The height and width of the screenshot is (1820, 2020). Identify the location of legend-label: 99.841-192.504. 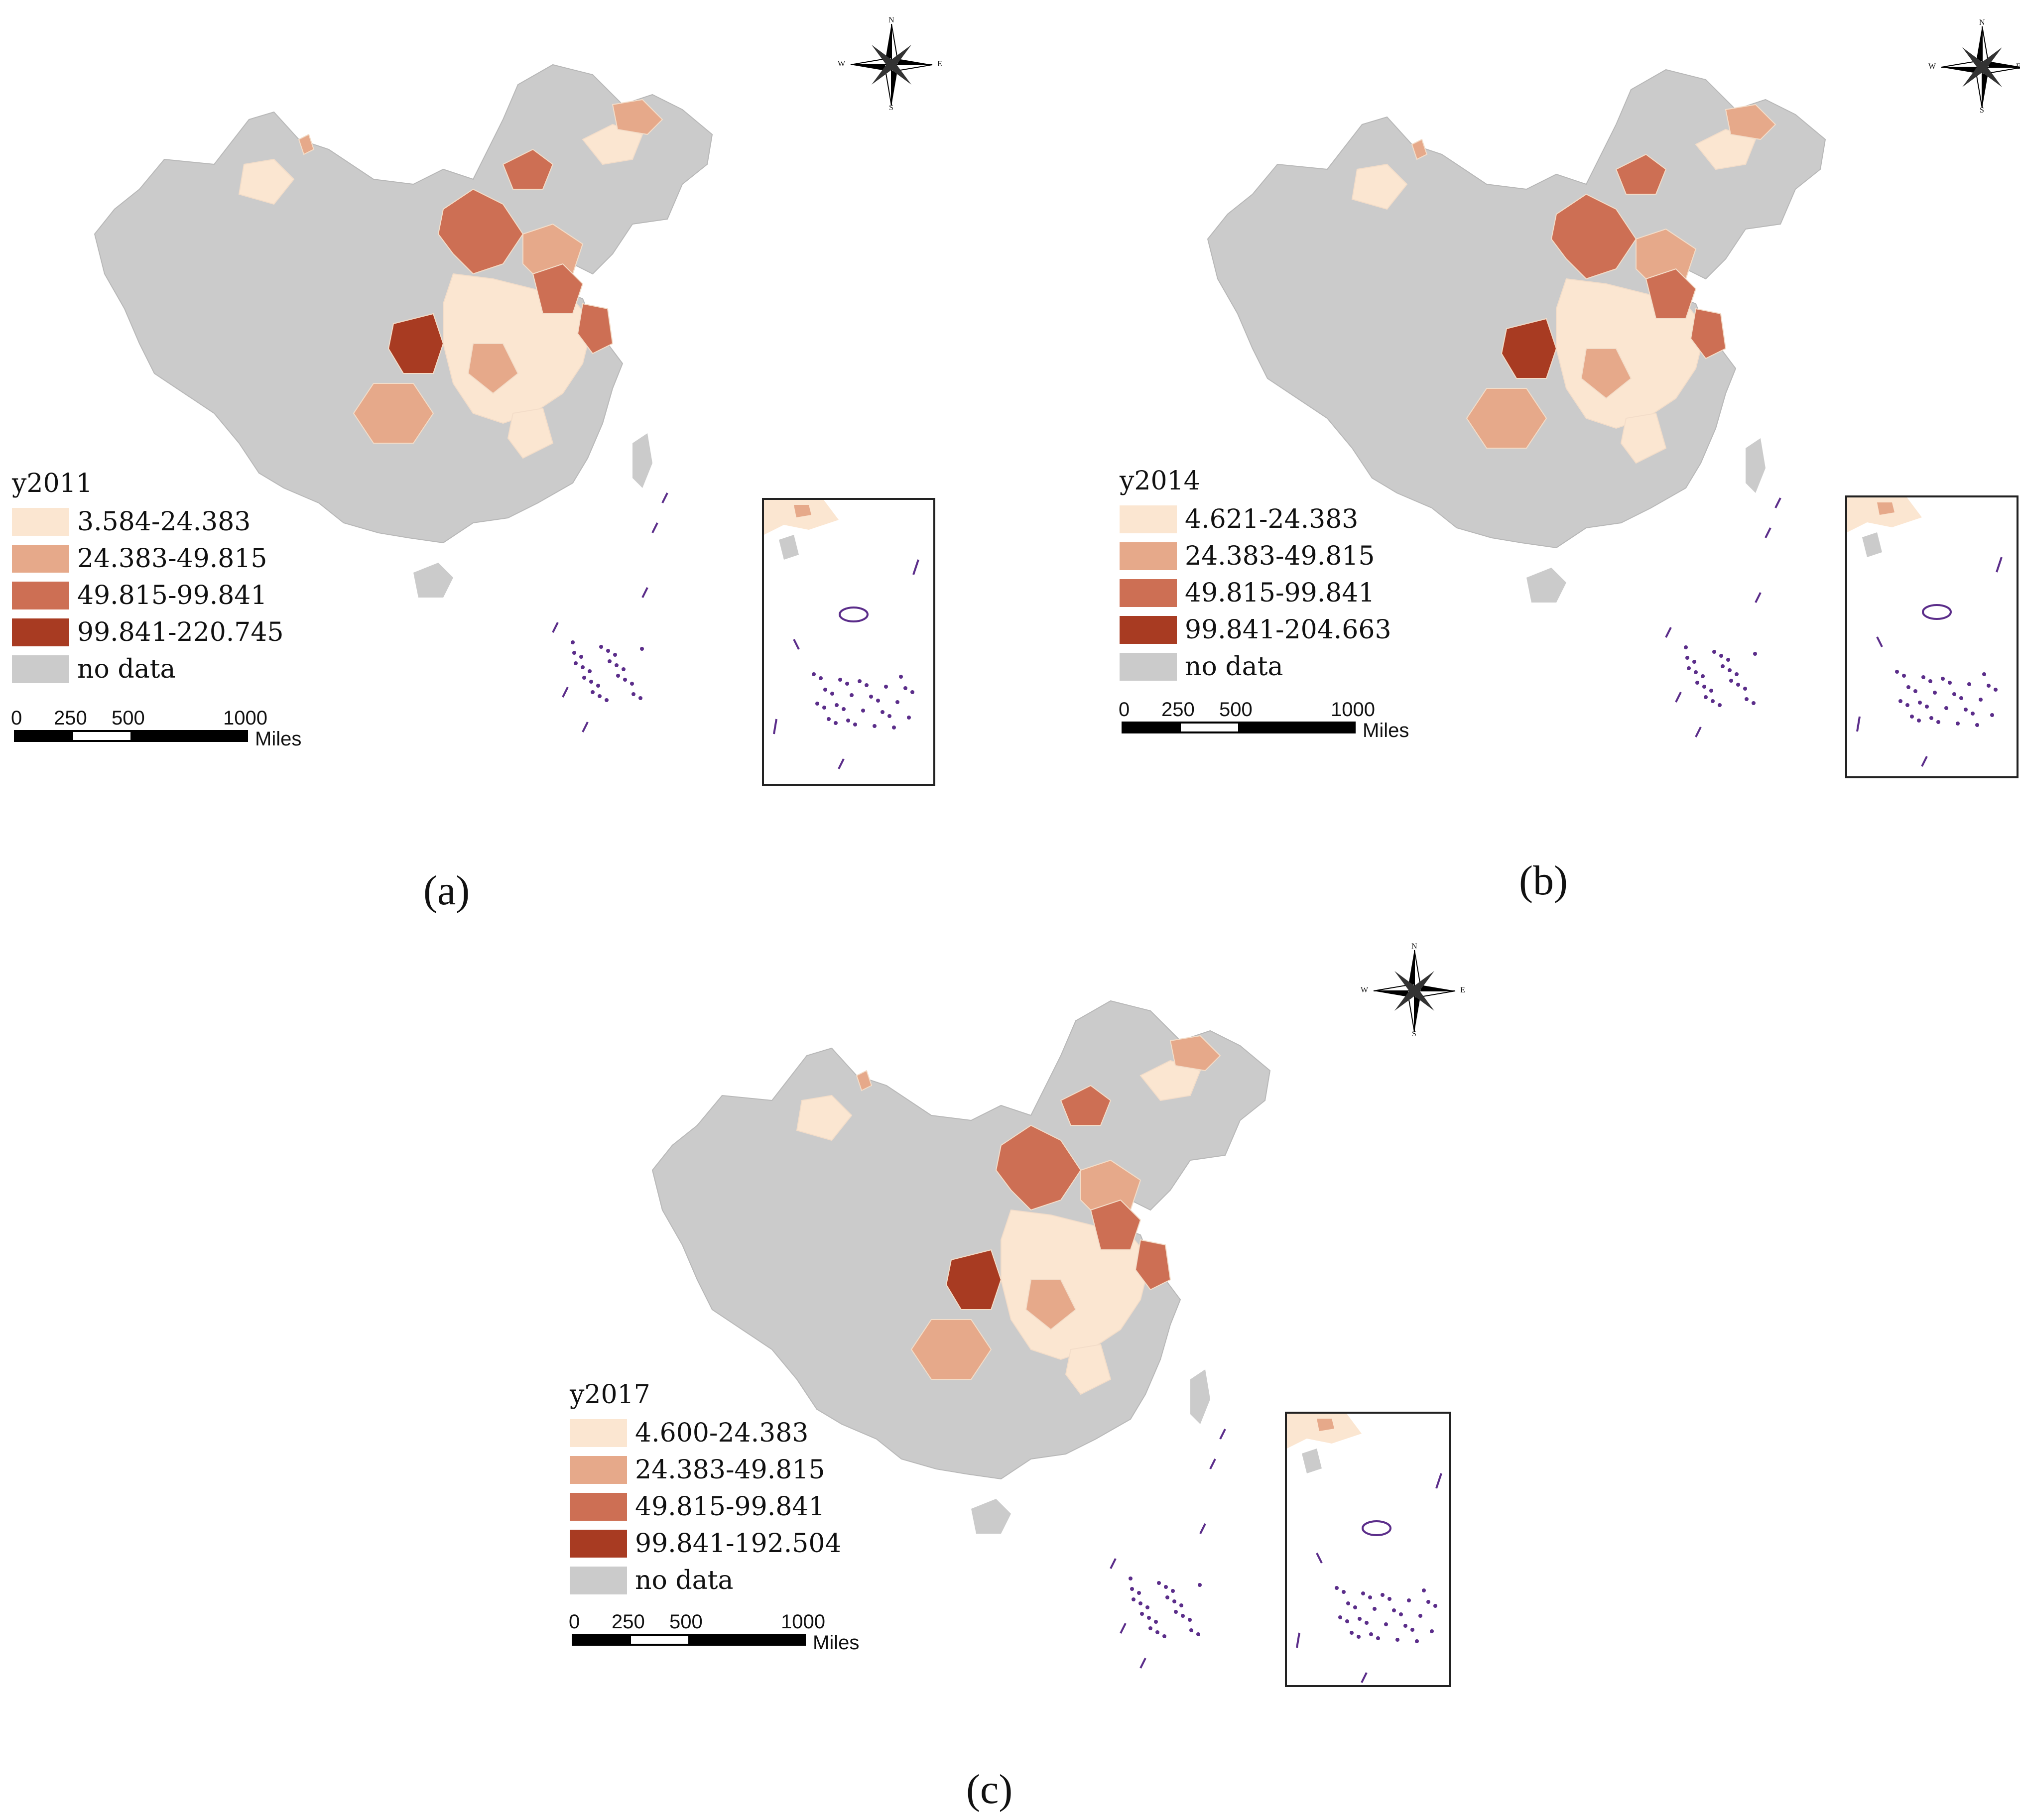
(738, 1544).